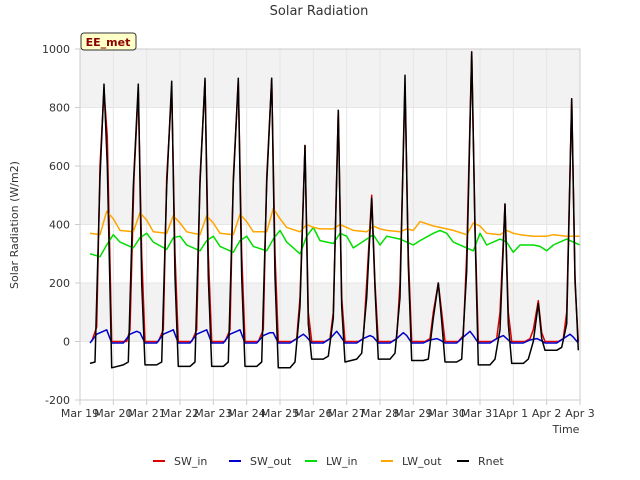  What do you see at coordinates (59, 108) in the screenshot?
I see `y-tick-label: 800` at bounding box center [59, 108].